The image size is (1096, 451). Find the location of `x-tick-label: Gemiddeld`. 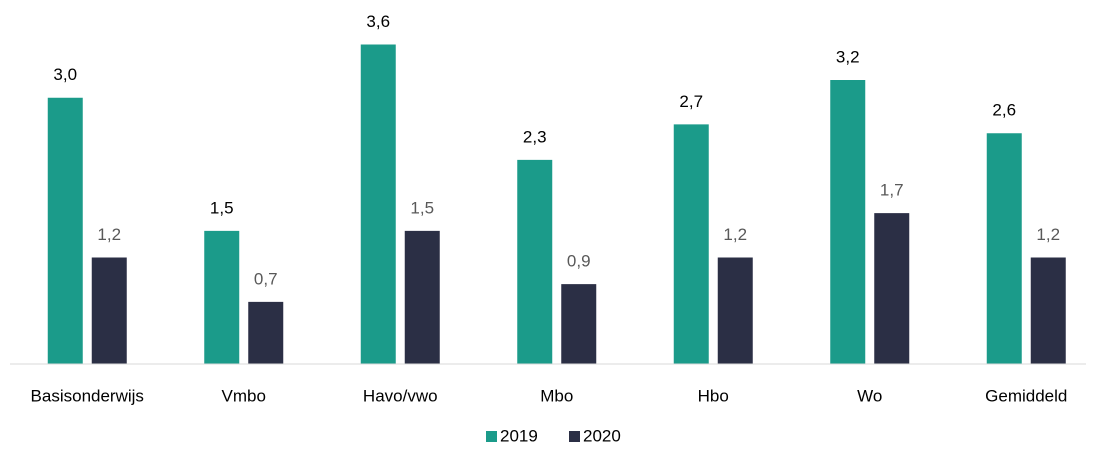

x-tick-label: Gemiddeld is located at coordinates (1026, 395).